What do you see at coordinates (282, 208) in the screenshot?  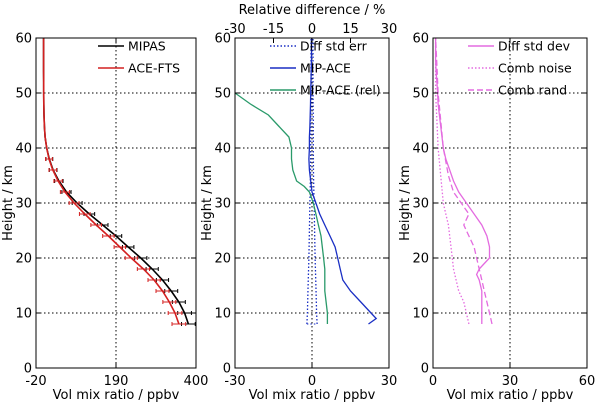 I see `series-line-mip-ace-rel-` at bounding box center [282, 208].